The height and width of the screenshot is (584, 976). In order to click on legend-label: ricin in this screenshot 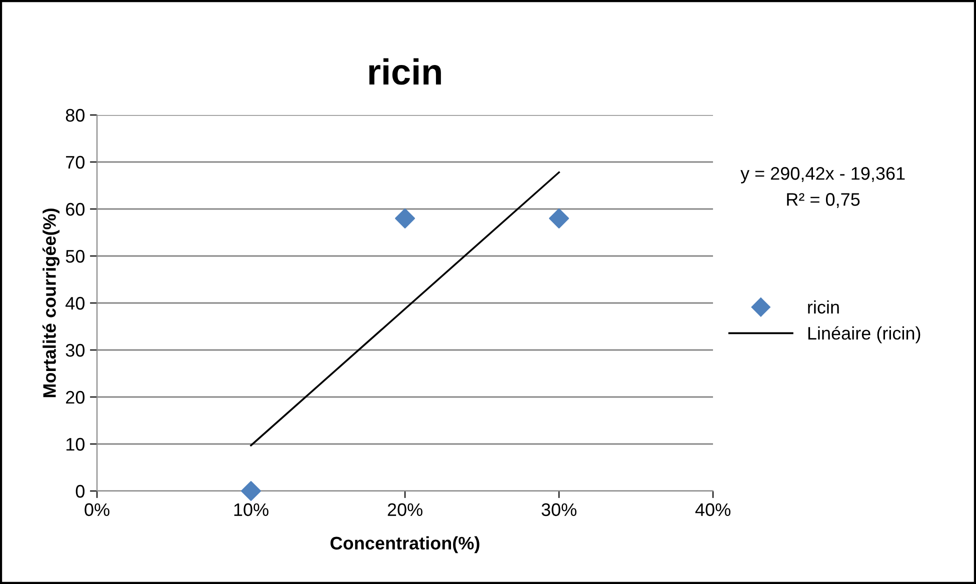, I will do `click(823, 307)`.